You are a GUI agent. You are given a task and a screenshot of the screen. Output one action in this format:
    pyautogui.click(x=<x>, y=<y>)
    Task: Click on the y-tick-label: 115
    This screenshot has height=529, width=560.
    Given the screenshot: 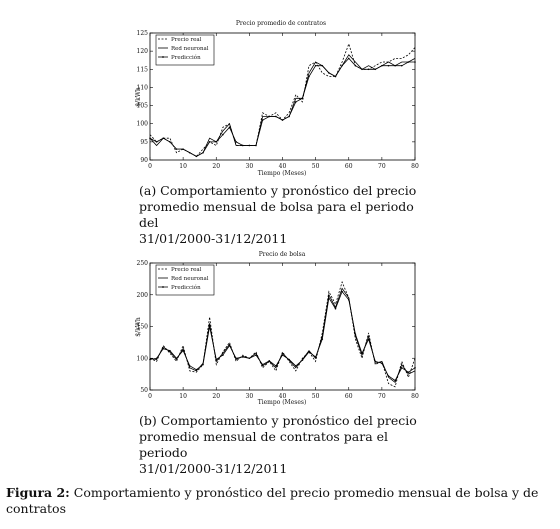 What is the action you would take?
    pyautogui.click(x=143, y=69)
    